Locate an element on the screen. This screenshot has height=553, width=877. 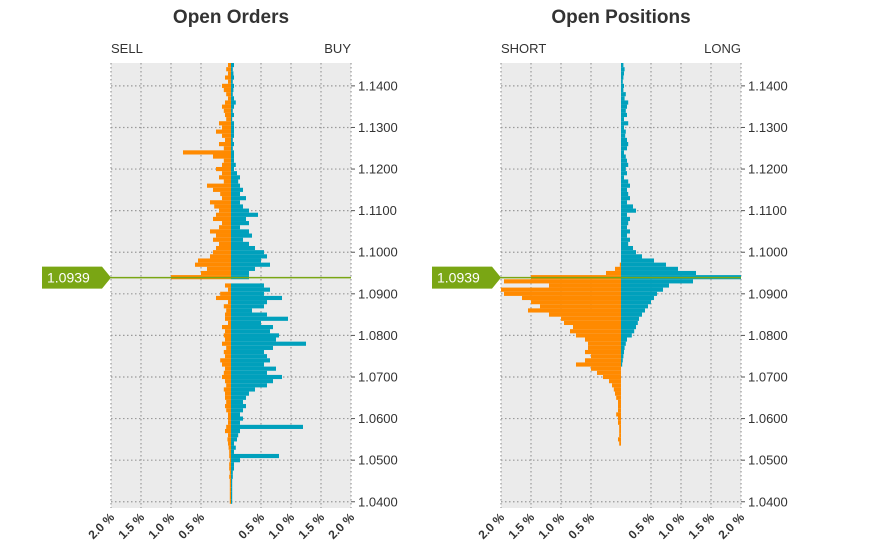
price-tick-label: 1.1100 is located at coordinates (377, 210).